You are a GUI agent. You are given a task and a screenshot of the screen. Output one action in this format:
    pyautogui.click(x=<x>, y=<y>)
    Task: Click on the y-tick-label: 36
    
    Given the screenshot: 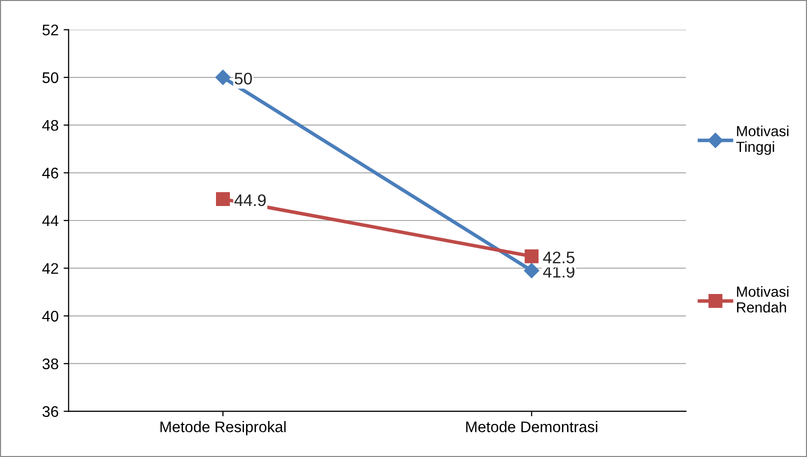 What is the action you would take?
    pyautogui.click(x=50, y=411)
    